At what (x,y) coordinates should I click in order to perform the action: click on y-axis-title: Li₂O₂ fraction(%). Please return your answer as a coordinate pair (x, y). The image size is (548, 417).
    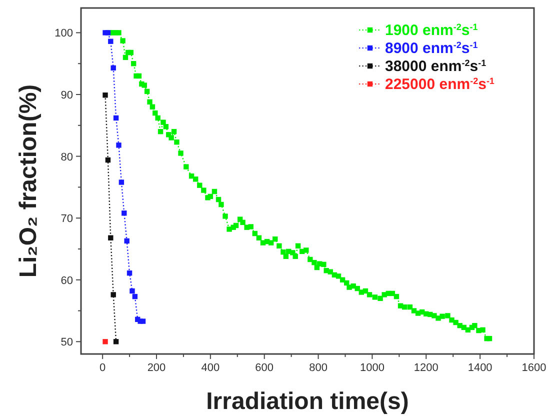
    Looking at the image, I should click on (28, 181).